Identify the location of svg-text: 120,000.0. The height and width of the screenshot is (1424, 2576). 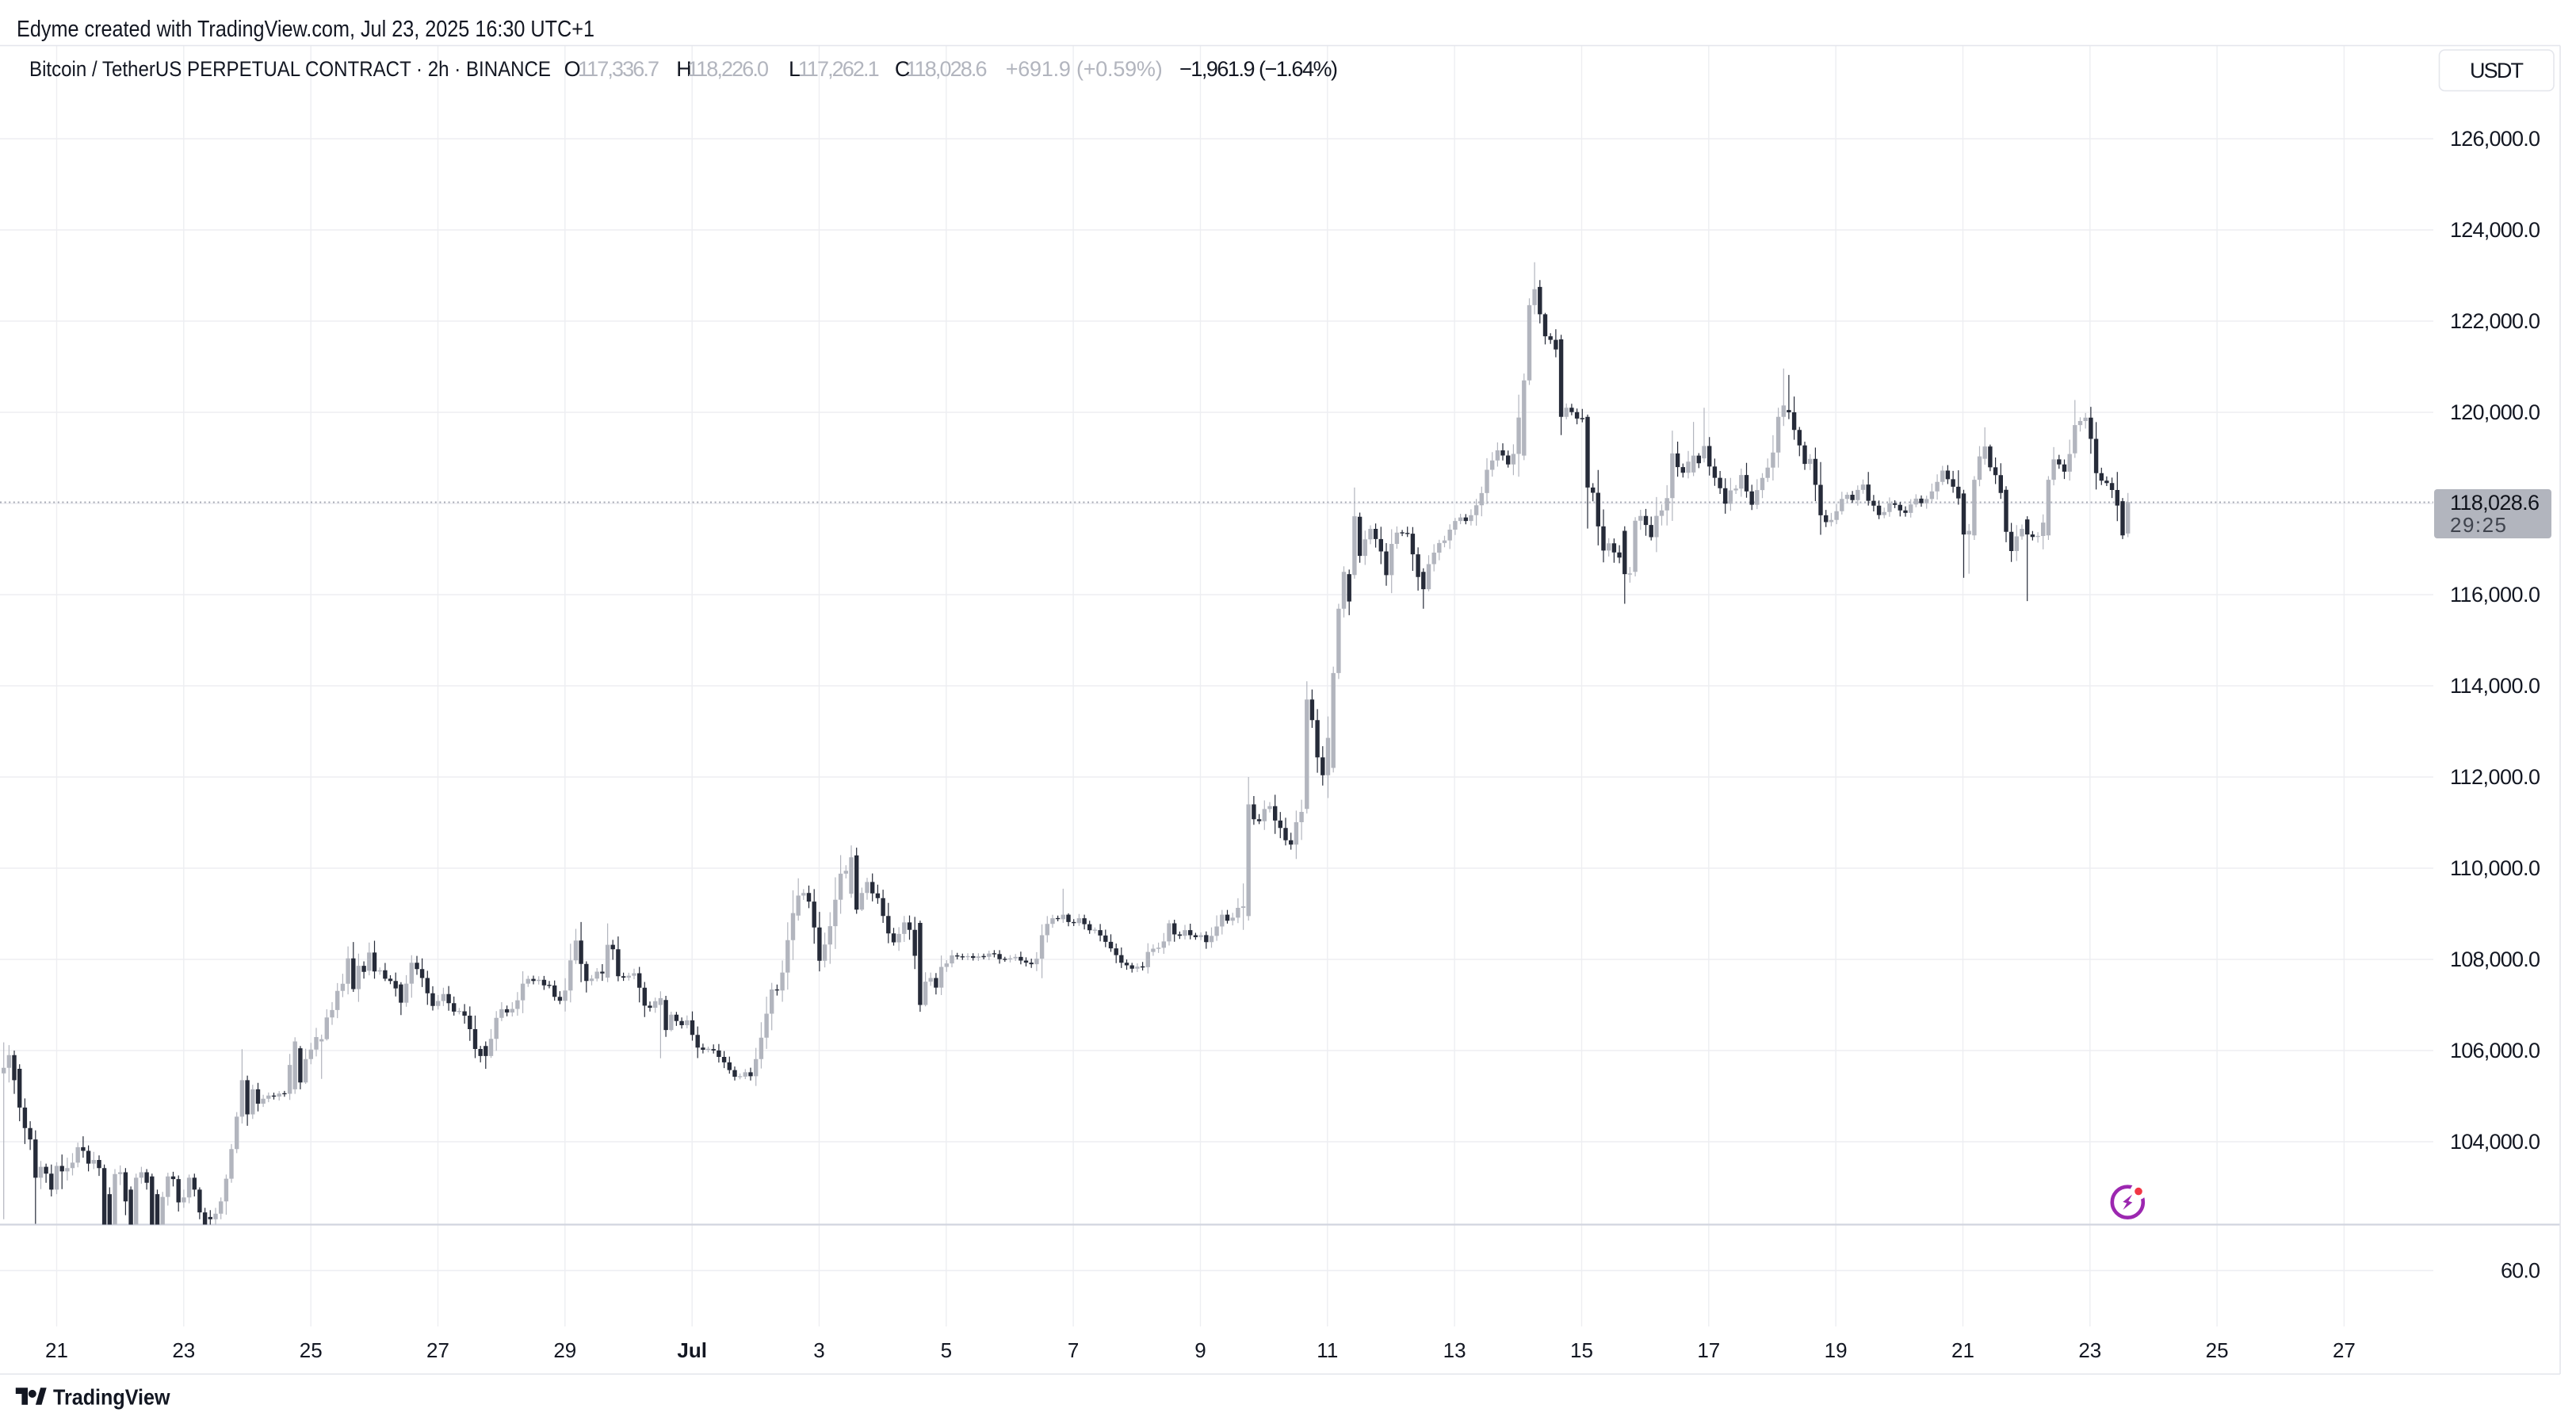
(2495, 412).